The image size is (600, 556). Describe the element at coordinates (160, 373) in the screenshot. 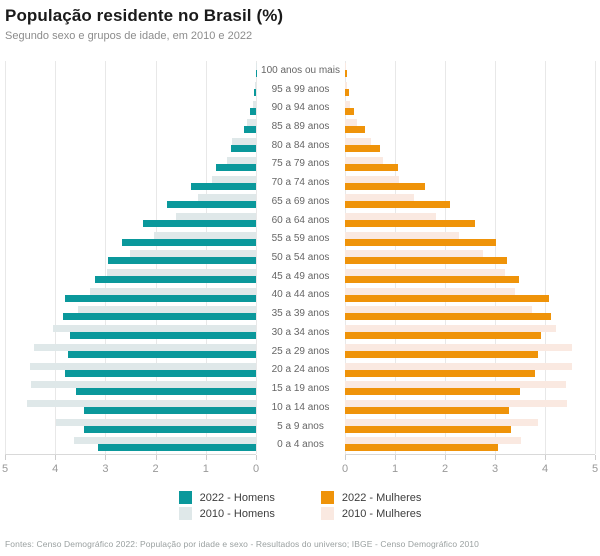

I see `bar-2022-homens-20-a-24-anos` at that location.